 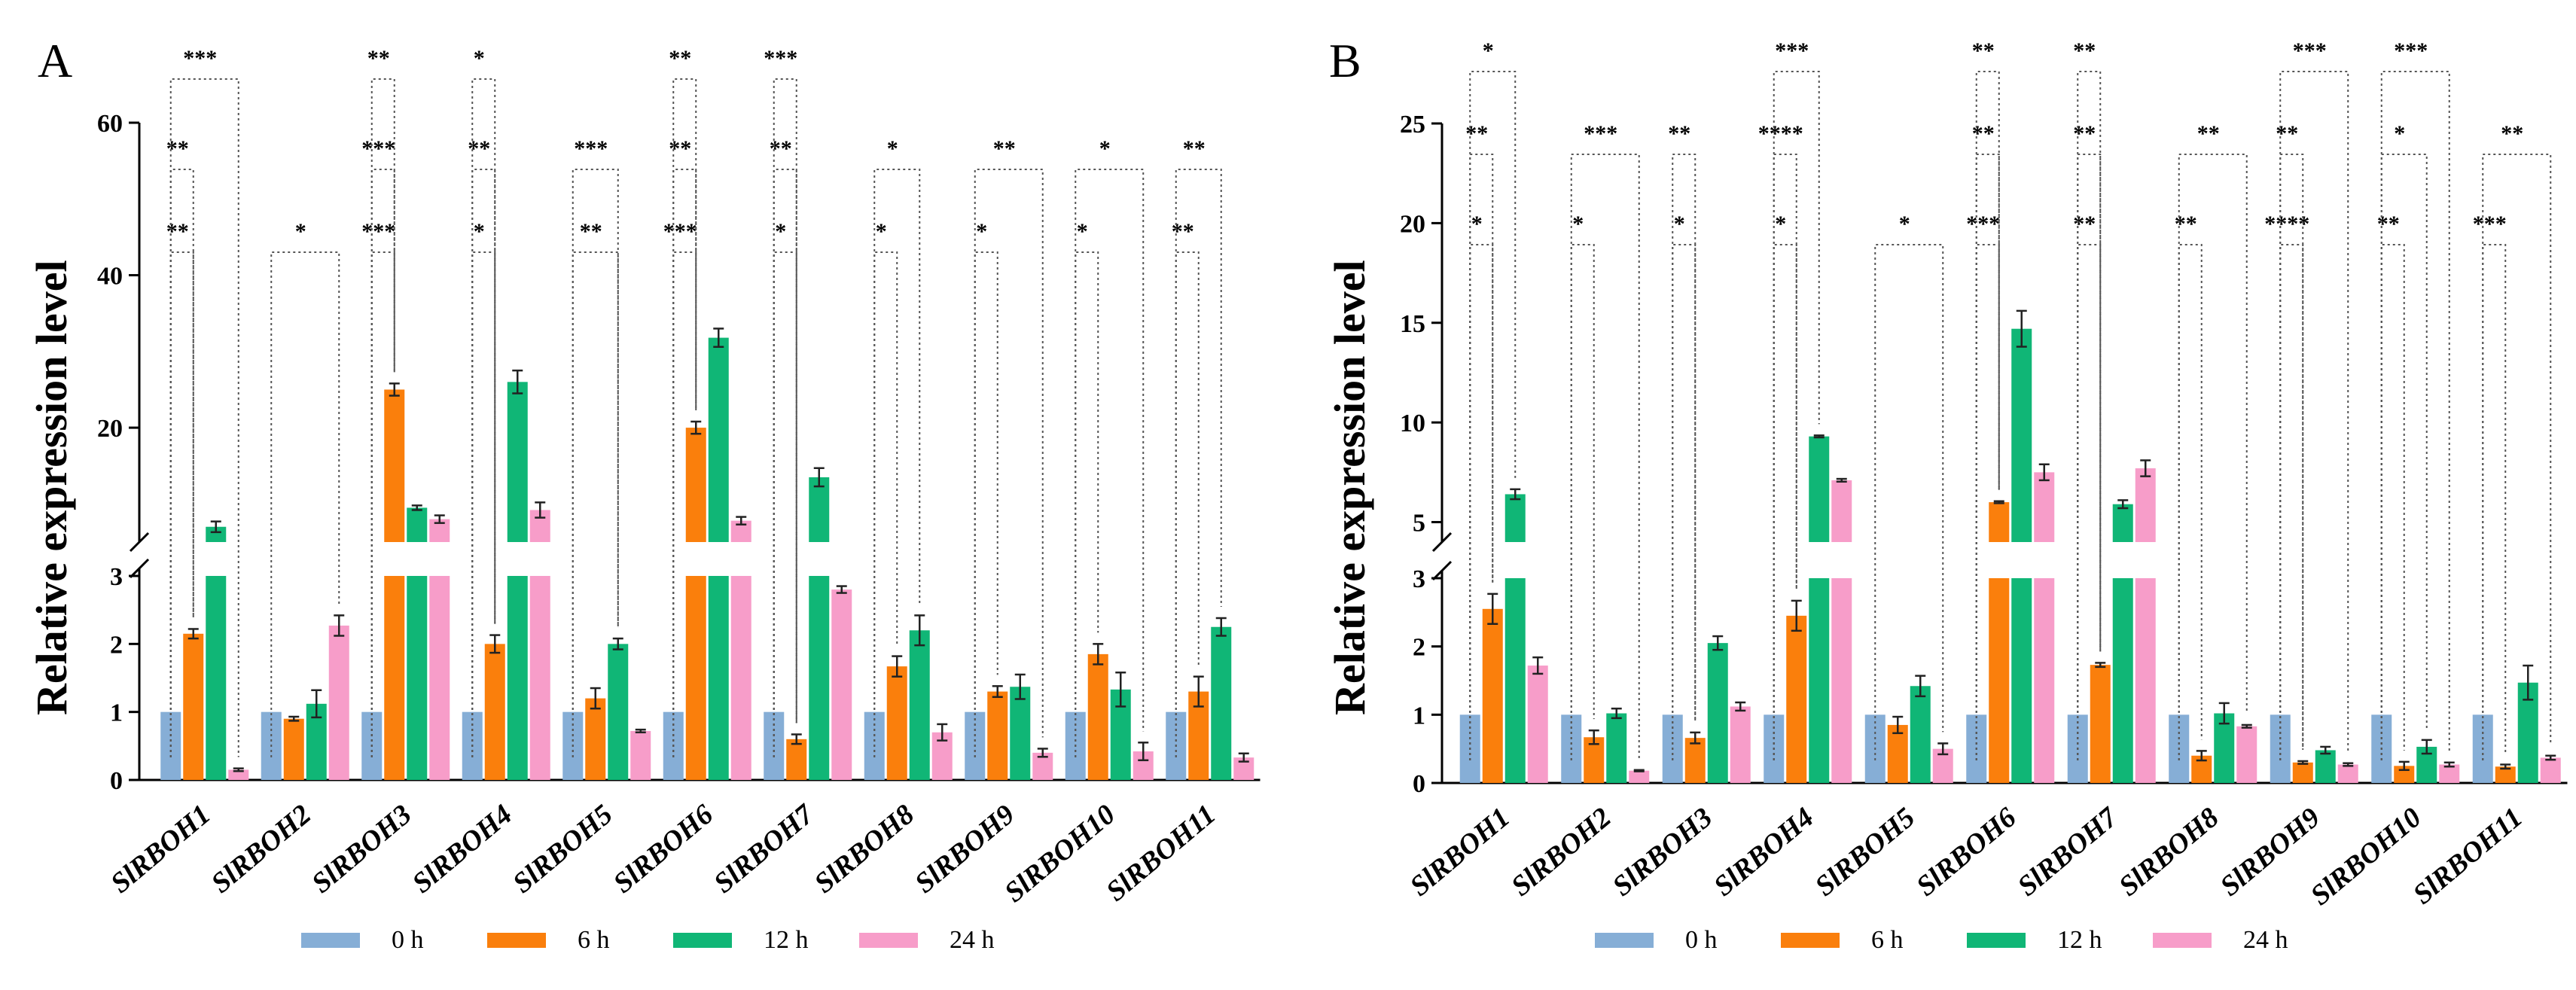 What do you see at coordinates (160, 849) in the screenshot?
I see `category-label: SlRBOH1` at bounding box center [160, 849].